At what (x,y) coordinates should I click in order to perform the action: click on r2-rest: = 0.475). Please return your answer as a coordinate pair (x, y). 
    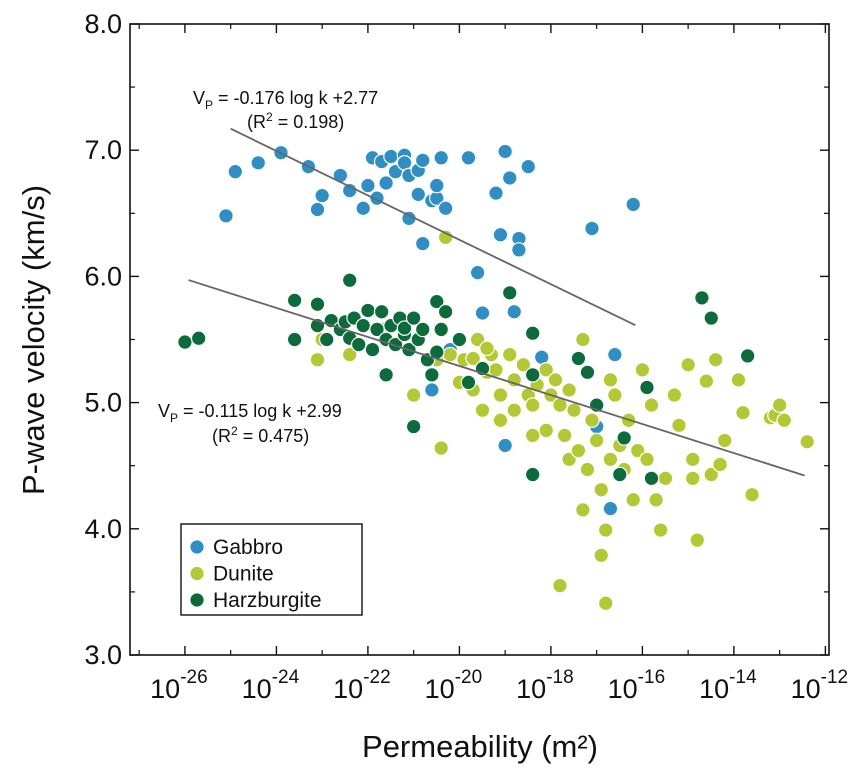
    Looking at the image, I should click on (274, 436).